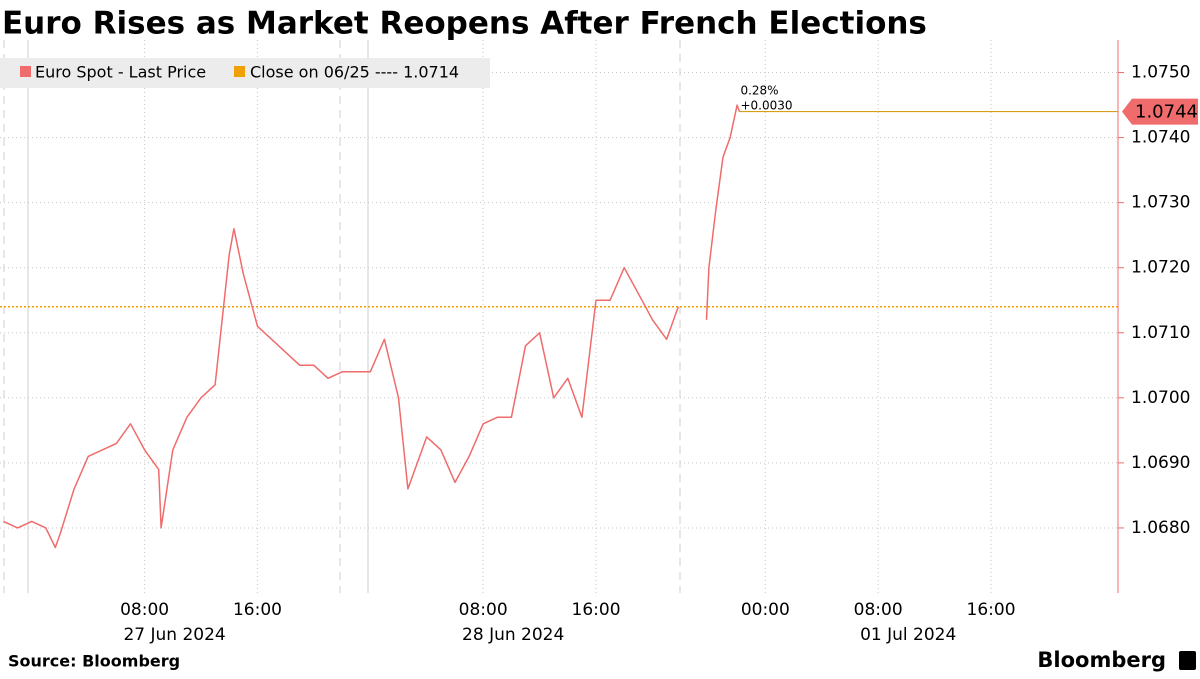  What do you see at coordinates (1160, 528) in the screenshot?
I see `y-tick-label: 1.0680` at bounding box center [1160, 528].